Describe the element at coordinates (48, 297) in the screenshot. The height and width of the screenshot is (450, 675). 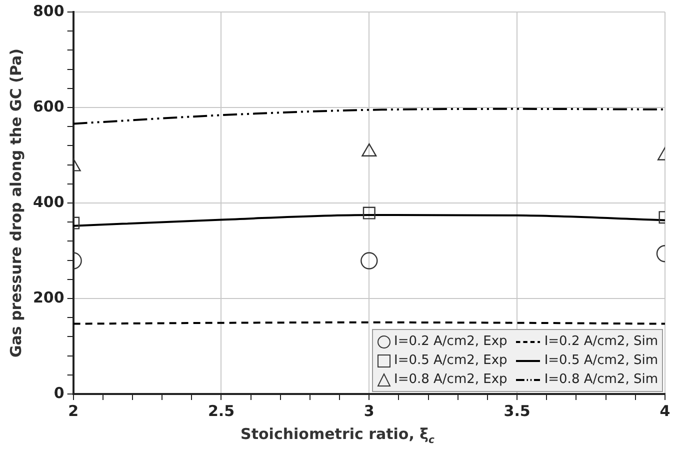
I see `y-tick-label: 200` at that location.